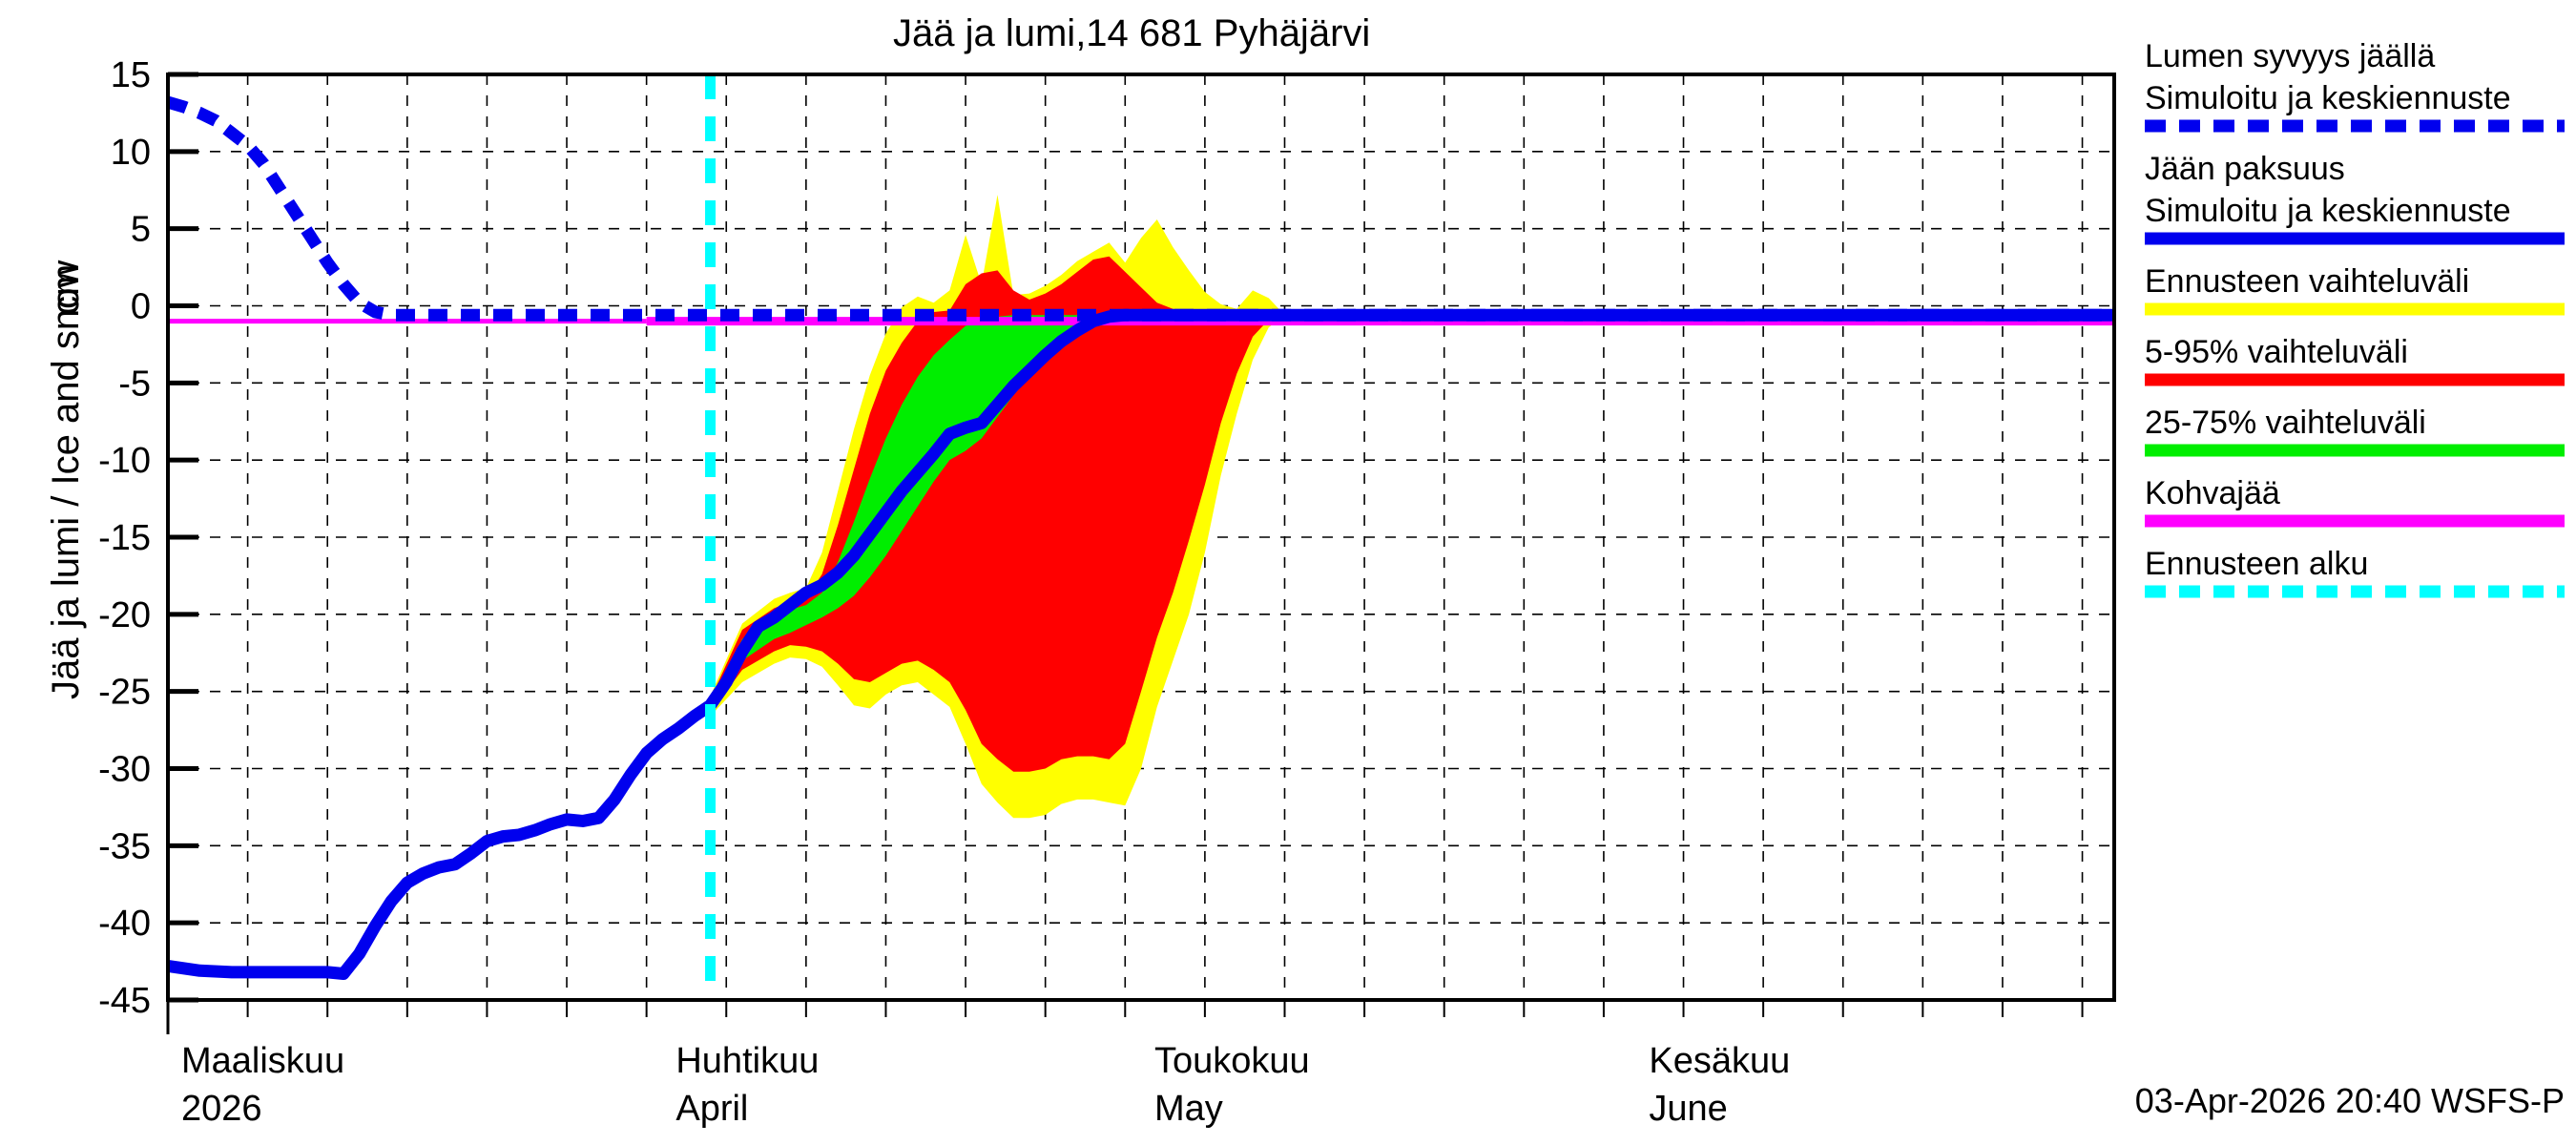  I want to click on legend-title-6: Ennusteen alku, so click(2256, 564).